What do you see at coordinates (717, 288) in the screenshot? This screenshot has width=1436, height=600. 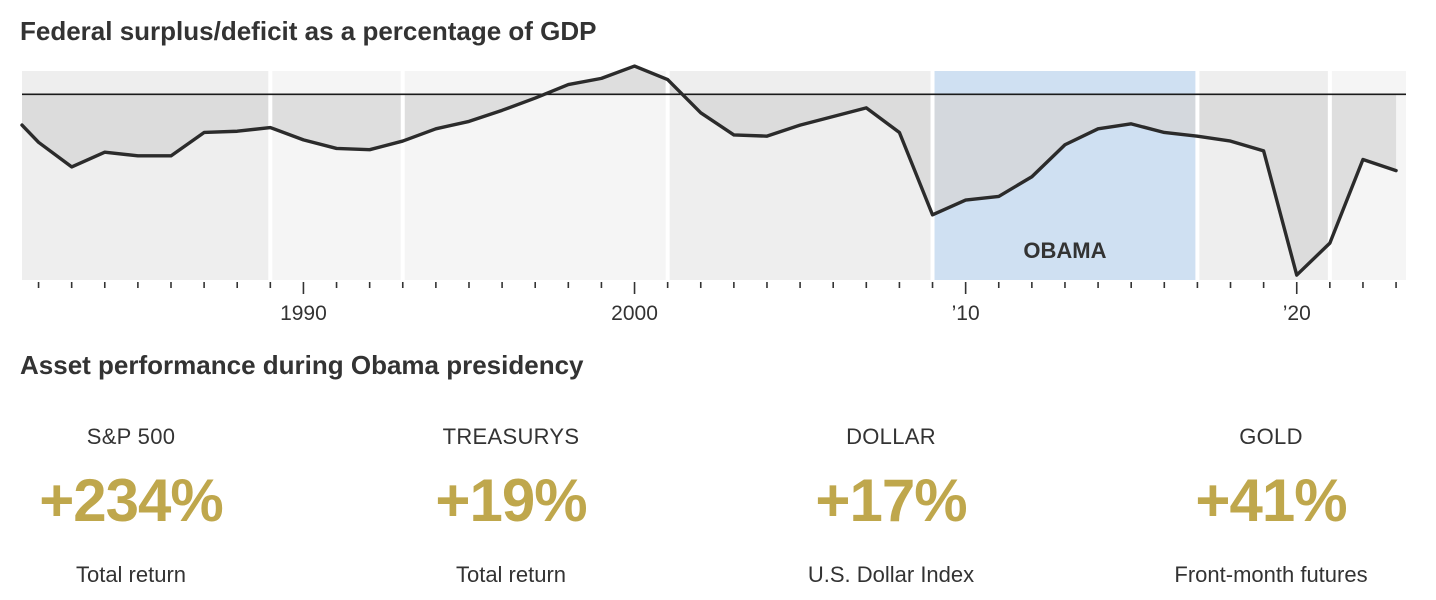 I see `x-axis-ticks` at bounding box center [717, 288].